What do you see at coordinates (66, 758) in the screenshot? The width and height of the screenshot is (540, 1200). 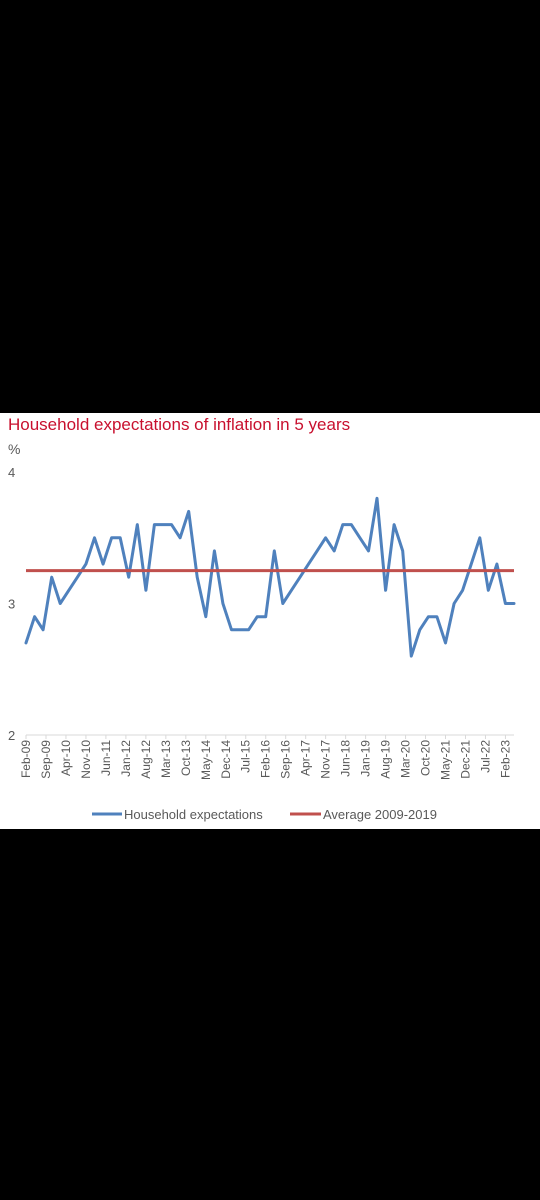 I see `x-tick-label: Apr-10` at bounding box center [66, 758].